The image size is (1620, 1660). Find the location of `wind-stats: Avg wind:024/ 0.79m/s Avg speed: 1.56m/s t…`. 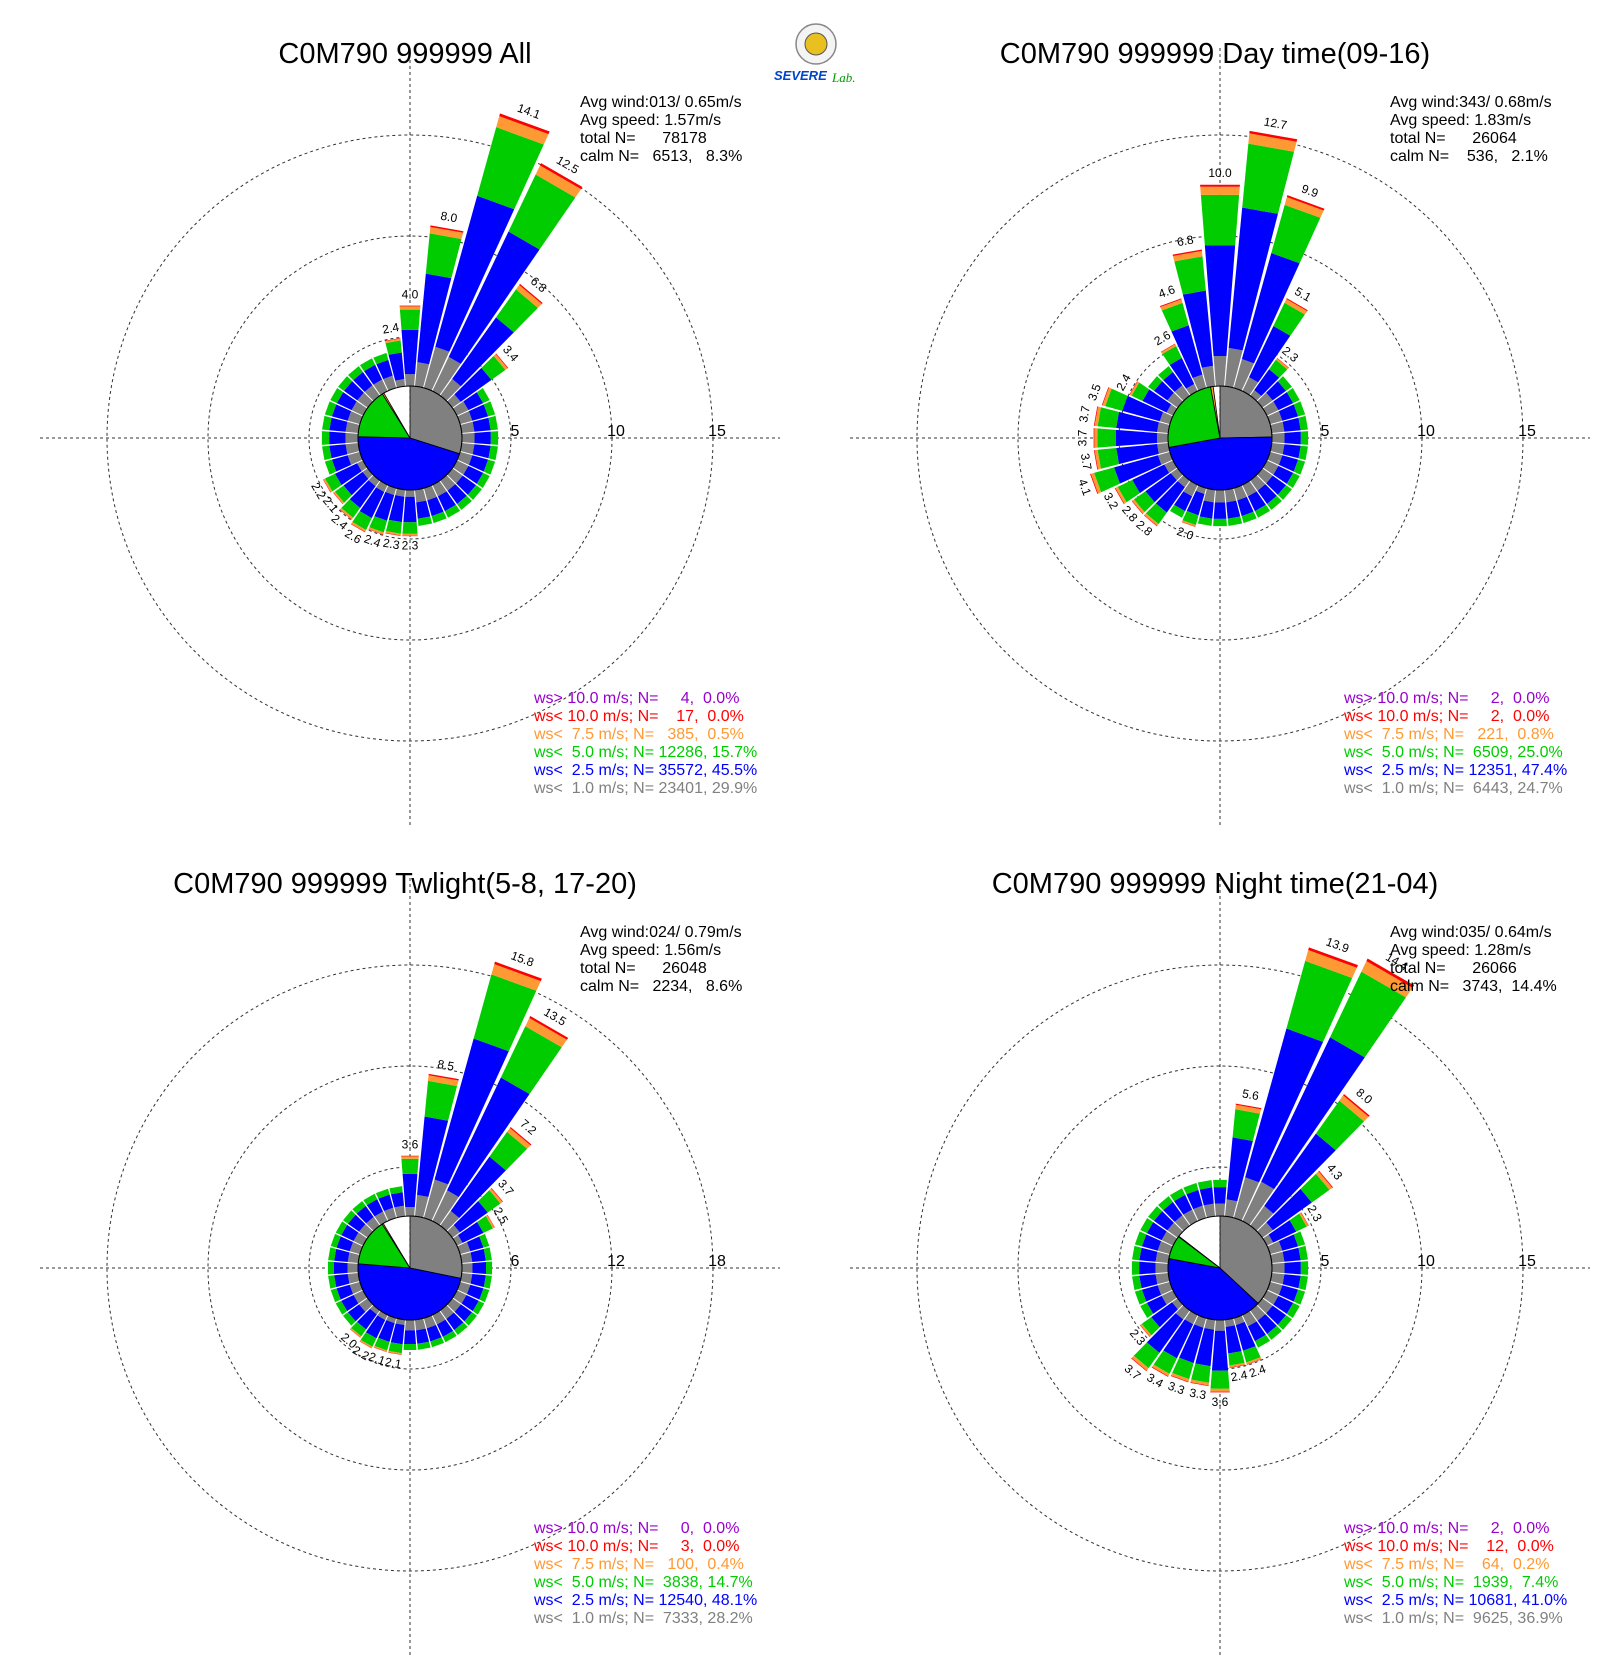

wind-stats: Avg wind:024/ 0.79m/s Avg speed: 1.56m/s t… is located at coordinates (661, 960).